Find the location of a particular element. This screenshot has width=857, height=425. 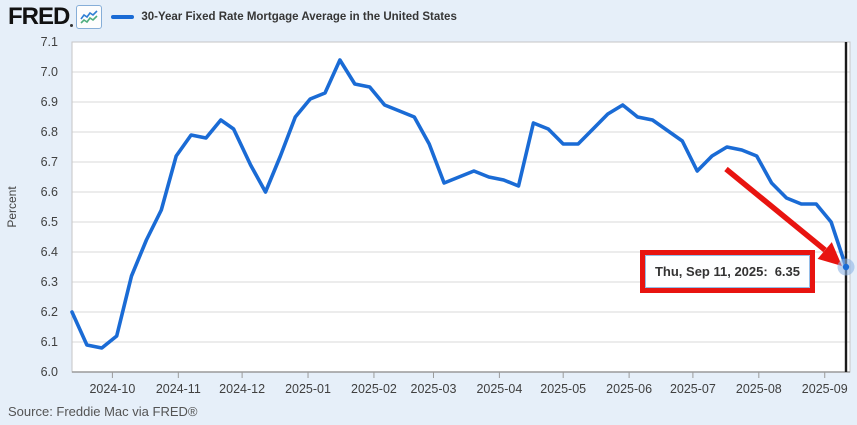

source-attribution: Source: Freddie Mac via FRED® is located at coordinates (103, 411).